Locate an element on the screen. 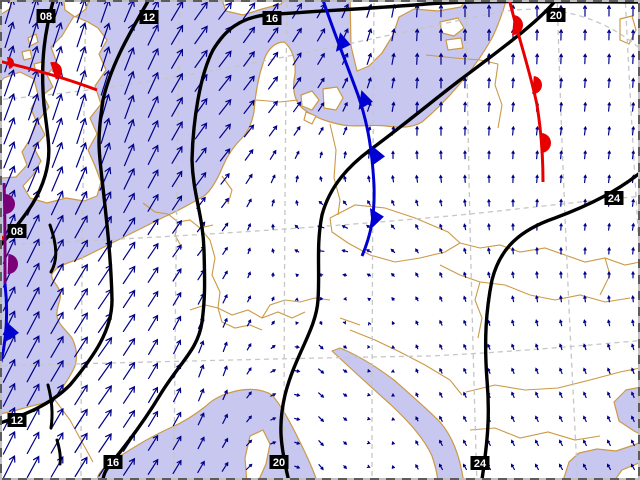 Image resolution: width=640 pixels, height=480 pixels. isoline-label-20: 20 is located at coordinates (279, 462).